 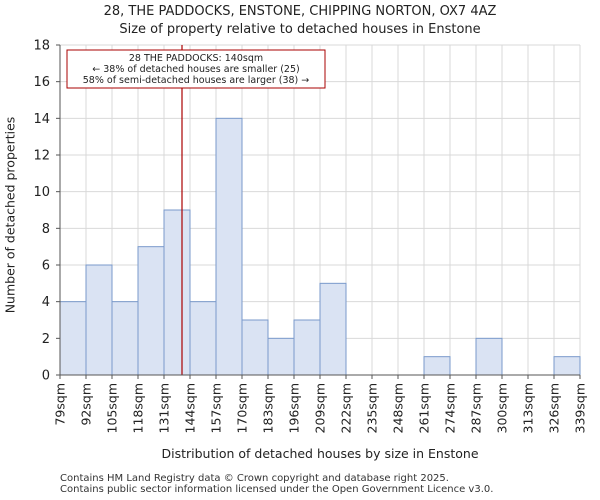 What do you see at coordinates (216, 408) in the screenshot?
I see `x-tick-label: 157sqm` at bounding box center [216, 408].